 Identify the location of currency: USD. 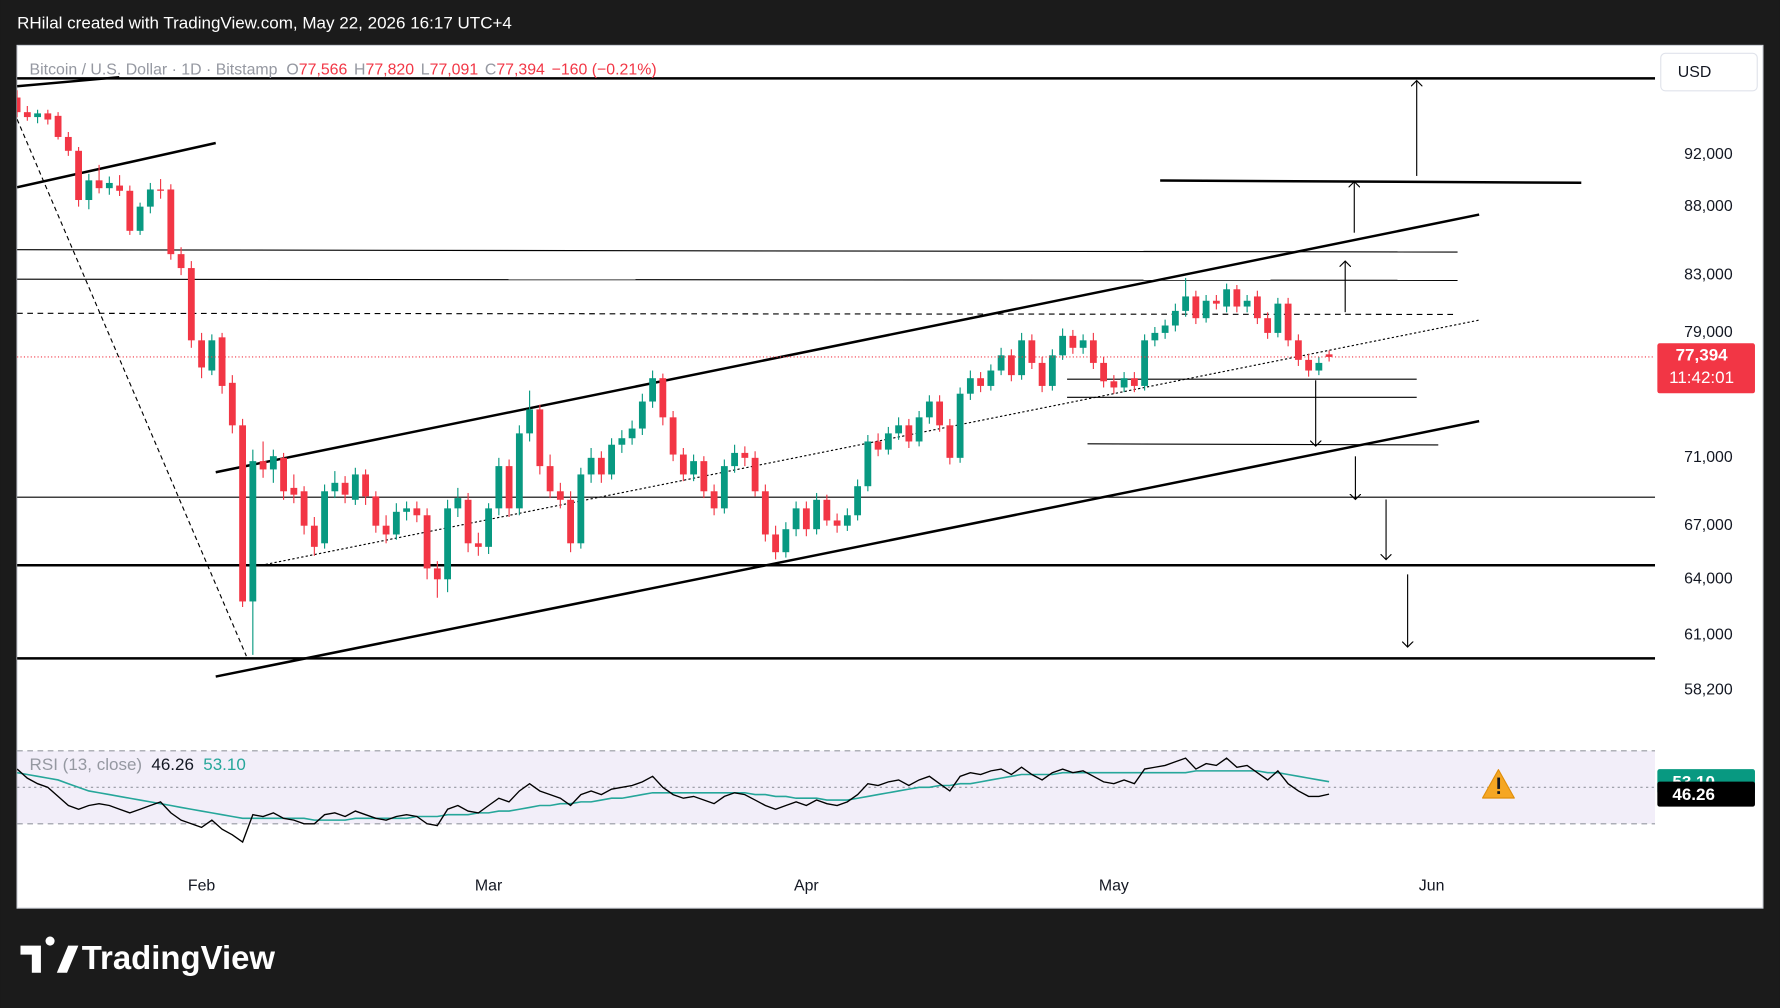
(1695, 72).